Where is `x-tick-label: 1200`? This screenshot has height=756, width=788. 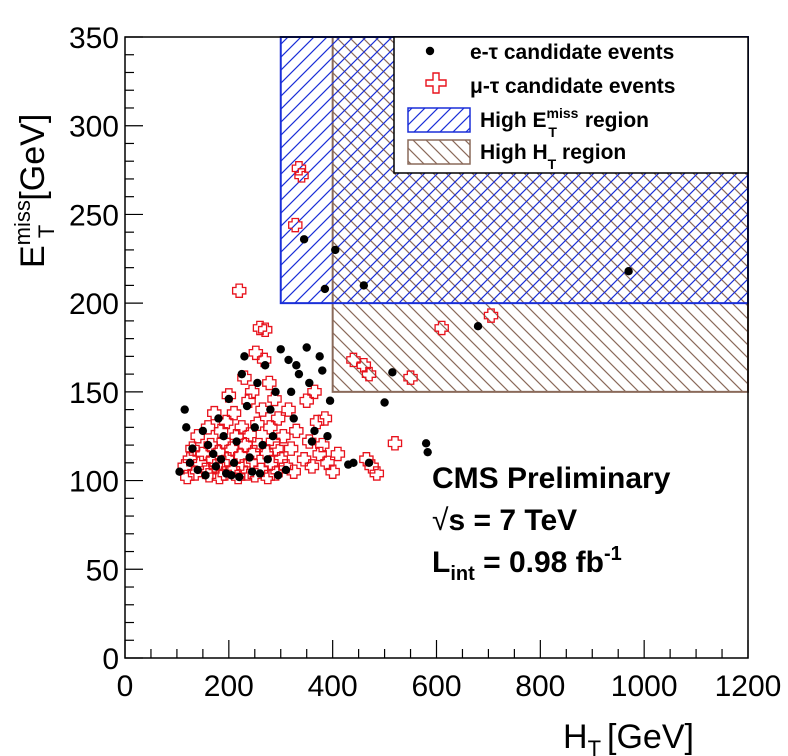
x-tick-label: 1200 is located at coordinates (748, 686).